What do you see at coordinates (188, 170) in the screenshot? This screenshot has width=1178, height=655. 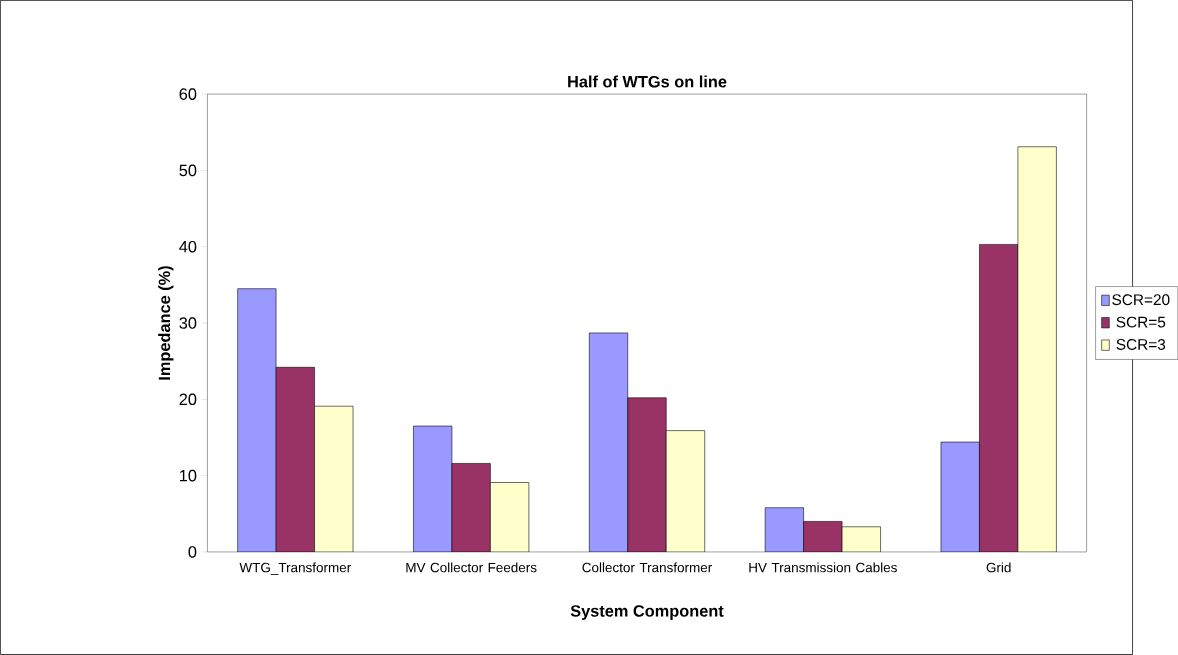 I see `y-tick-label: 50` at bounding box center [188, 170].